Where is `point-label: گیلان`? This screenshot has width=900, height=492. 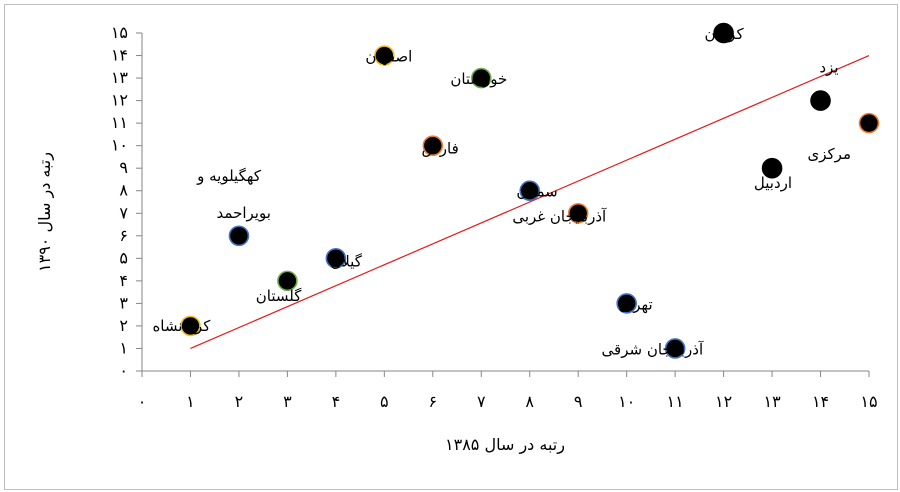
point-label: گیلان is located at coordinates (346, 261).